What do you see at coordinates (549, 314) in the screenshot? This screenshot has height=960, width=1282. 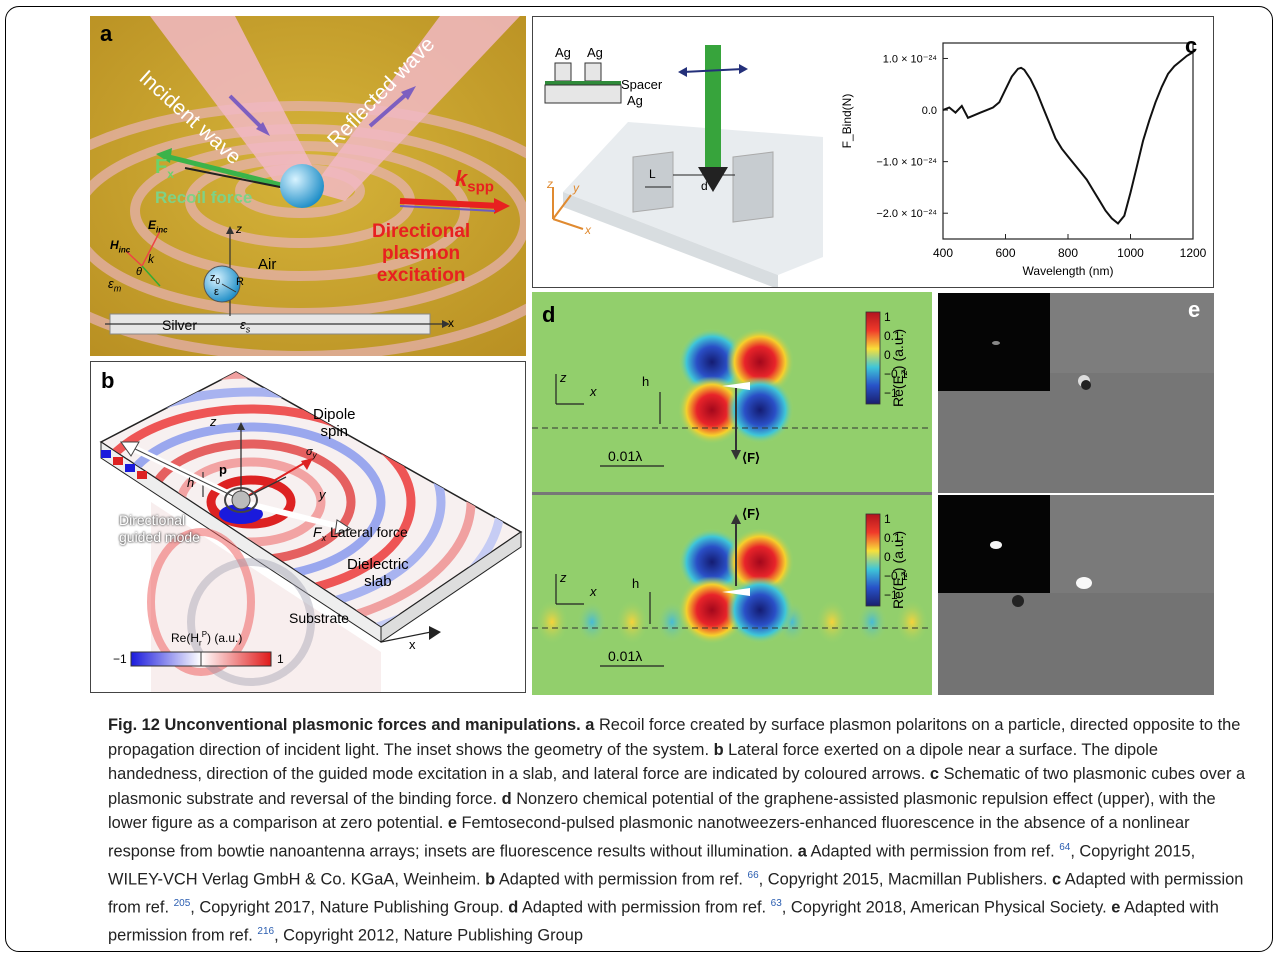 I see `panel-d-label: d` at bounding box center [549, 314].